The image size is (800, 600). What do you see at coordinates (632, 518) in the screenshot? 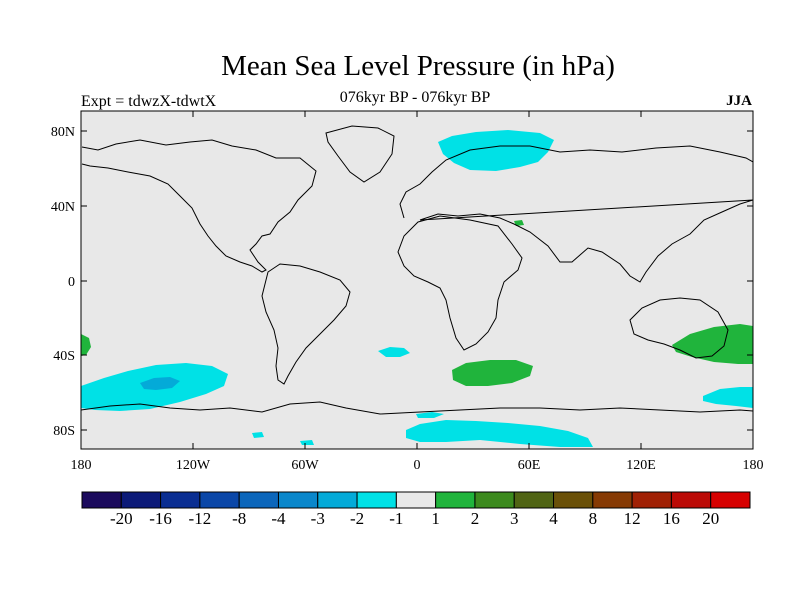
I see `colorbar-label: 12` at bounding box center [632, 518].